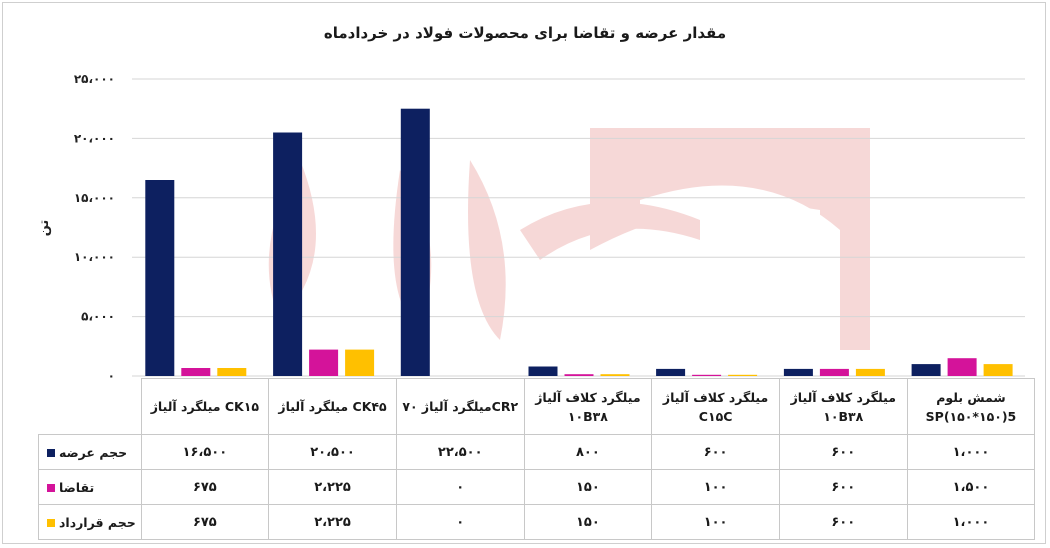 The height and width of the screenshot is (548, 1050). What do you see at coordinates (44, 228) in the screenshot?
I see `y-axis-label: تن` at bounding box center [44, 228].